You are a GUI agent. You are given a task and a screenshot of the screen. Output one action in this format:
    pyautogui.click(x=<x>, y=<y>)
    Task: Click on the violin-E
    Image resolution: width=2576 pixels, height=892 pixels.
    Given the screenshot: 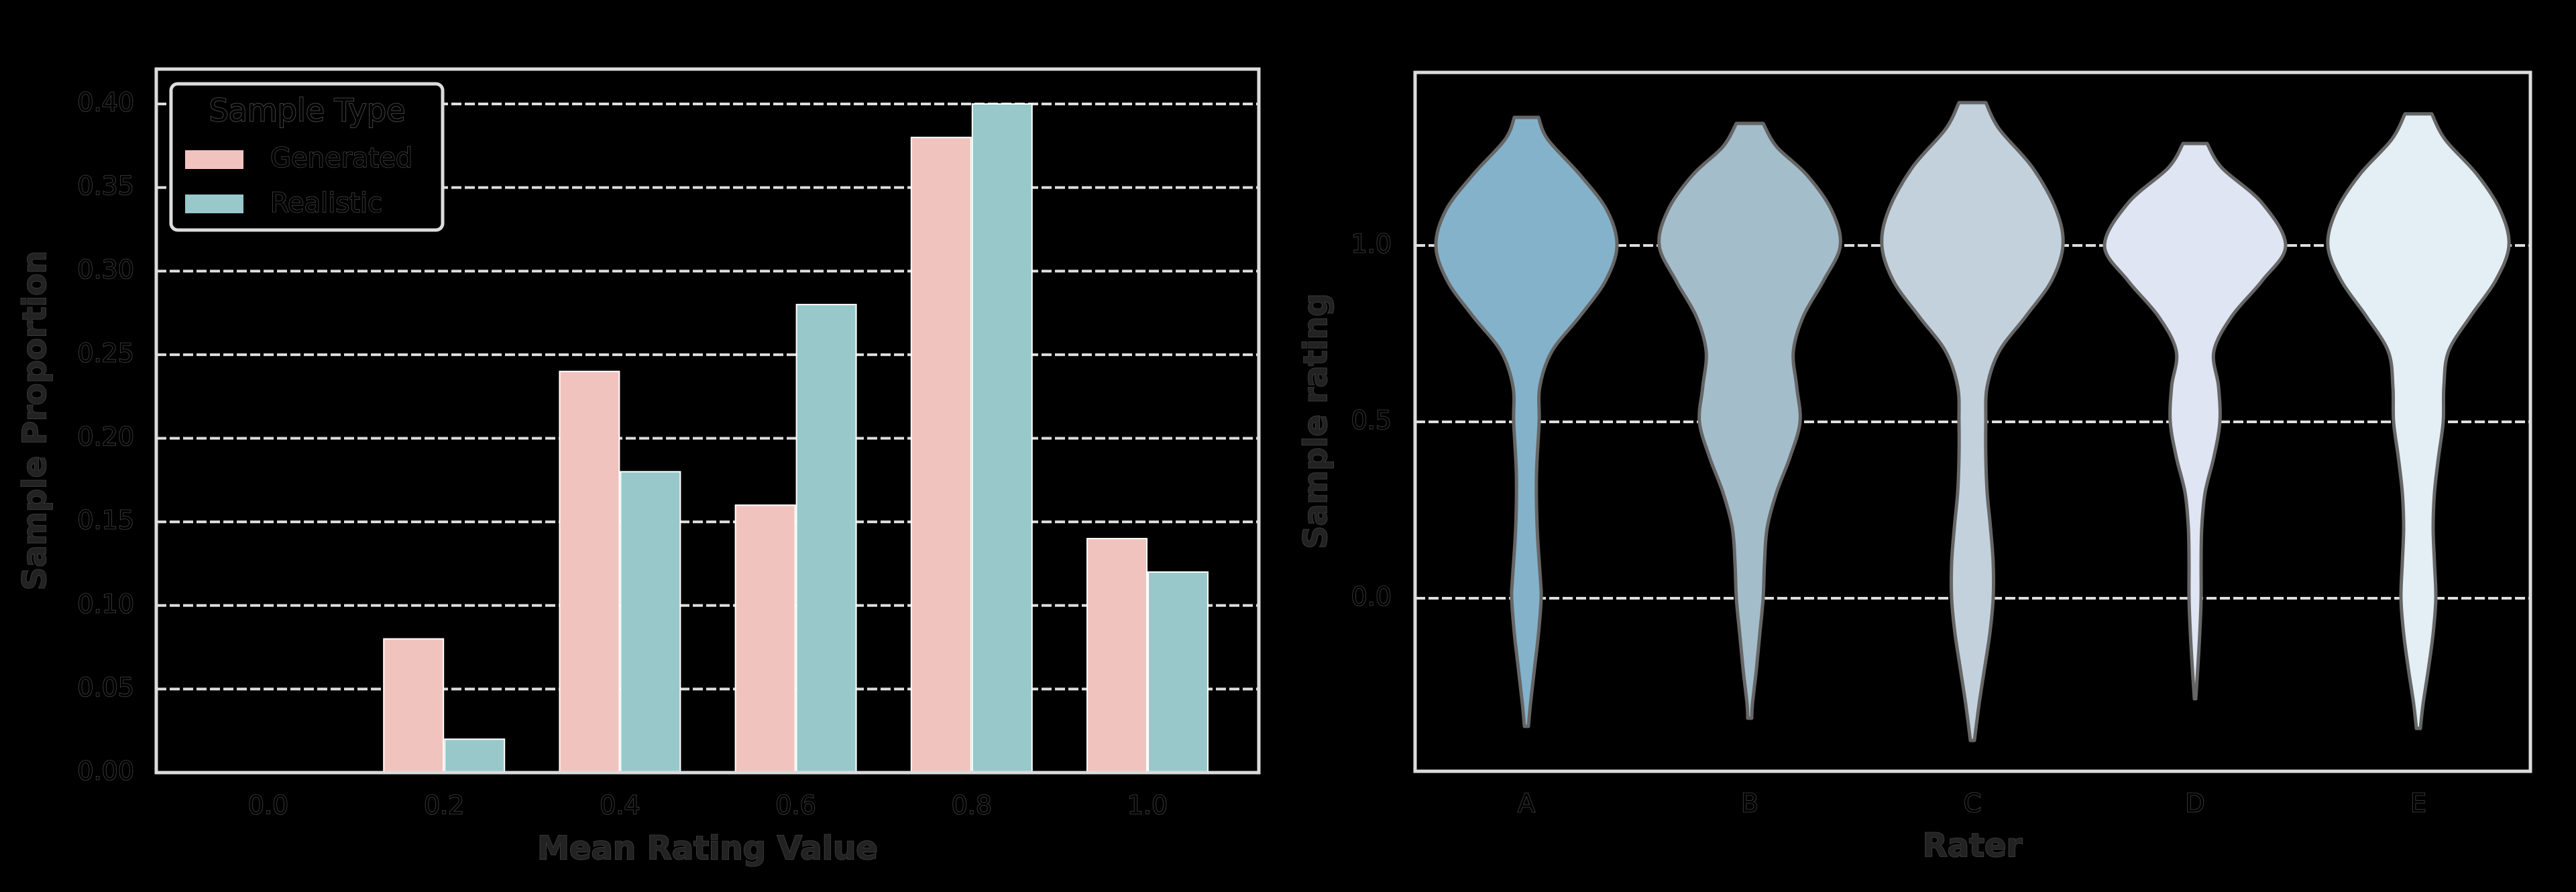 What is the action you would take?
    pyautogui.click(x=2418, y=421)
    